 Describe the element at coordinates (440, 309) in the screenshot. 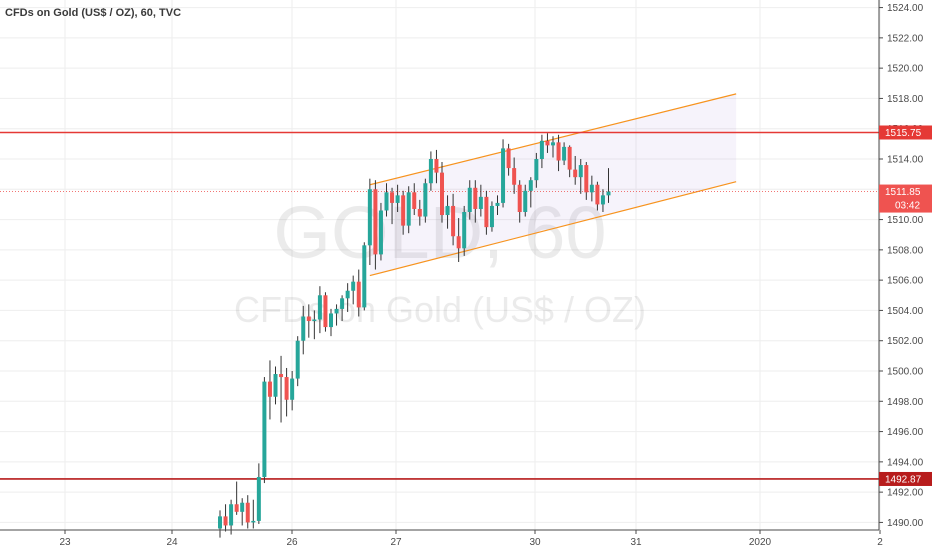

I see `watermark-description: CFDs on Gold (US$ / OZ)` at that location.